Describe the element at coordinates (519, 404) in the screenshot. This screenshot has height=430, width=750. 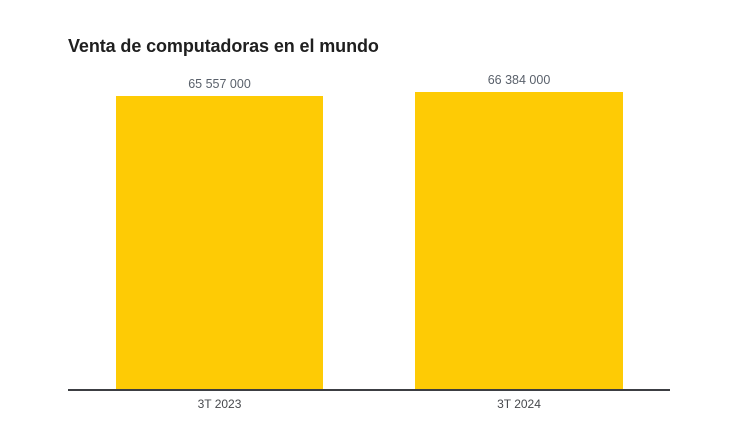
I see `x-tick-label-3t-2024: 3T 2024` at that location.